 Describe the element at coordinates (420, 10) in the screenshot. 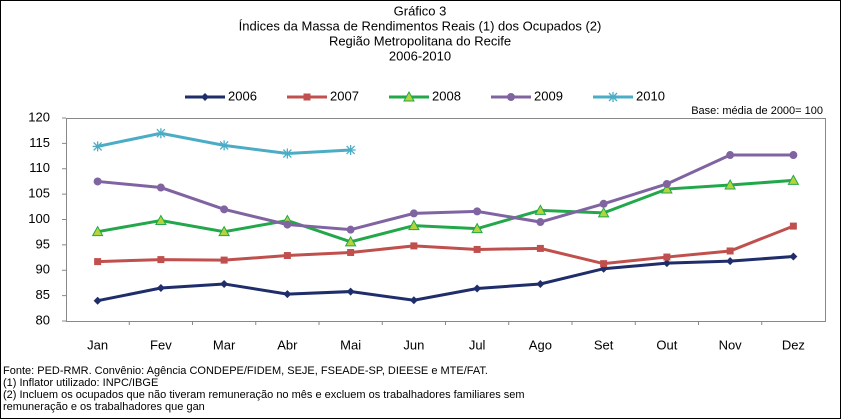

I see `chart-title: Gráfico 3` at that location.